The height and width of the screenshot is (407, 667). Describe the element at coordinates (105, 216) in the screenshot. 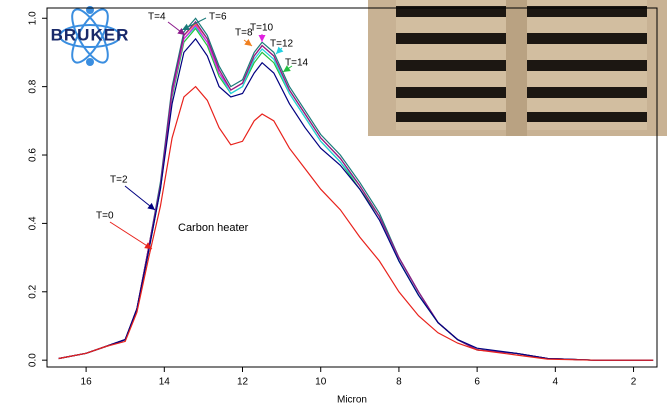

I see `series-label: T=0` at that location.